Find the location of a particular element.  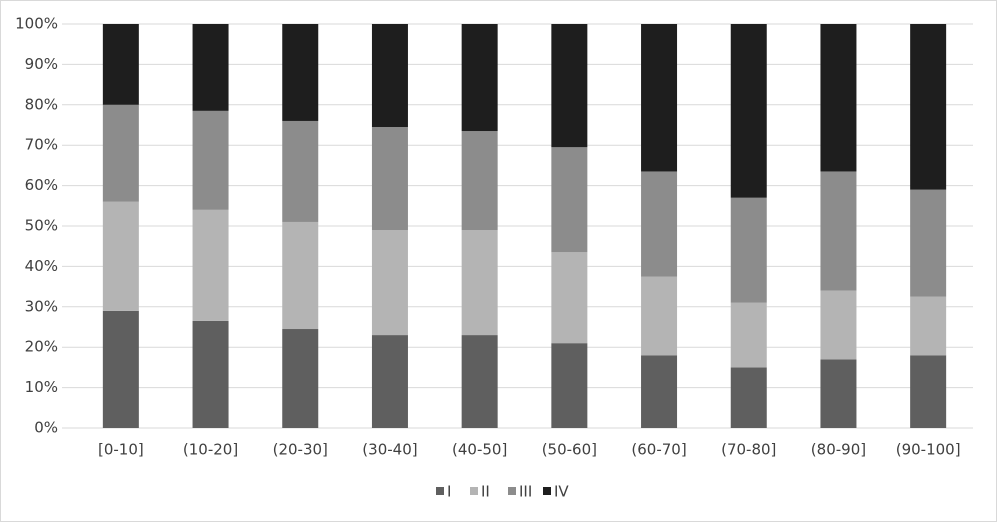

y-tick-label: 10% is located at coordinates (41, 387).